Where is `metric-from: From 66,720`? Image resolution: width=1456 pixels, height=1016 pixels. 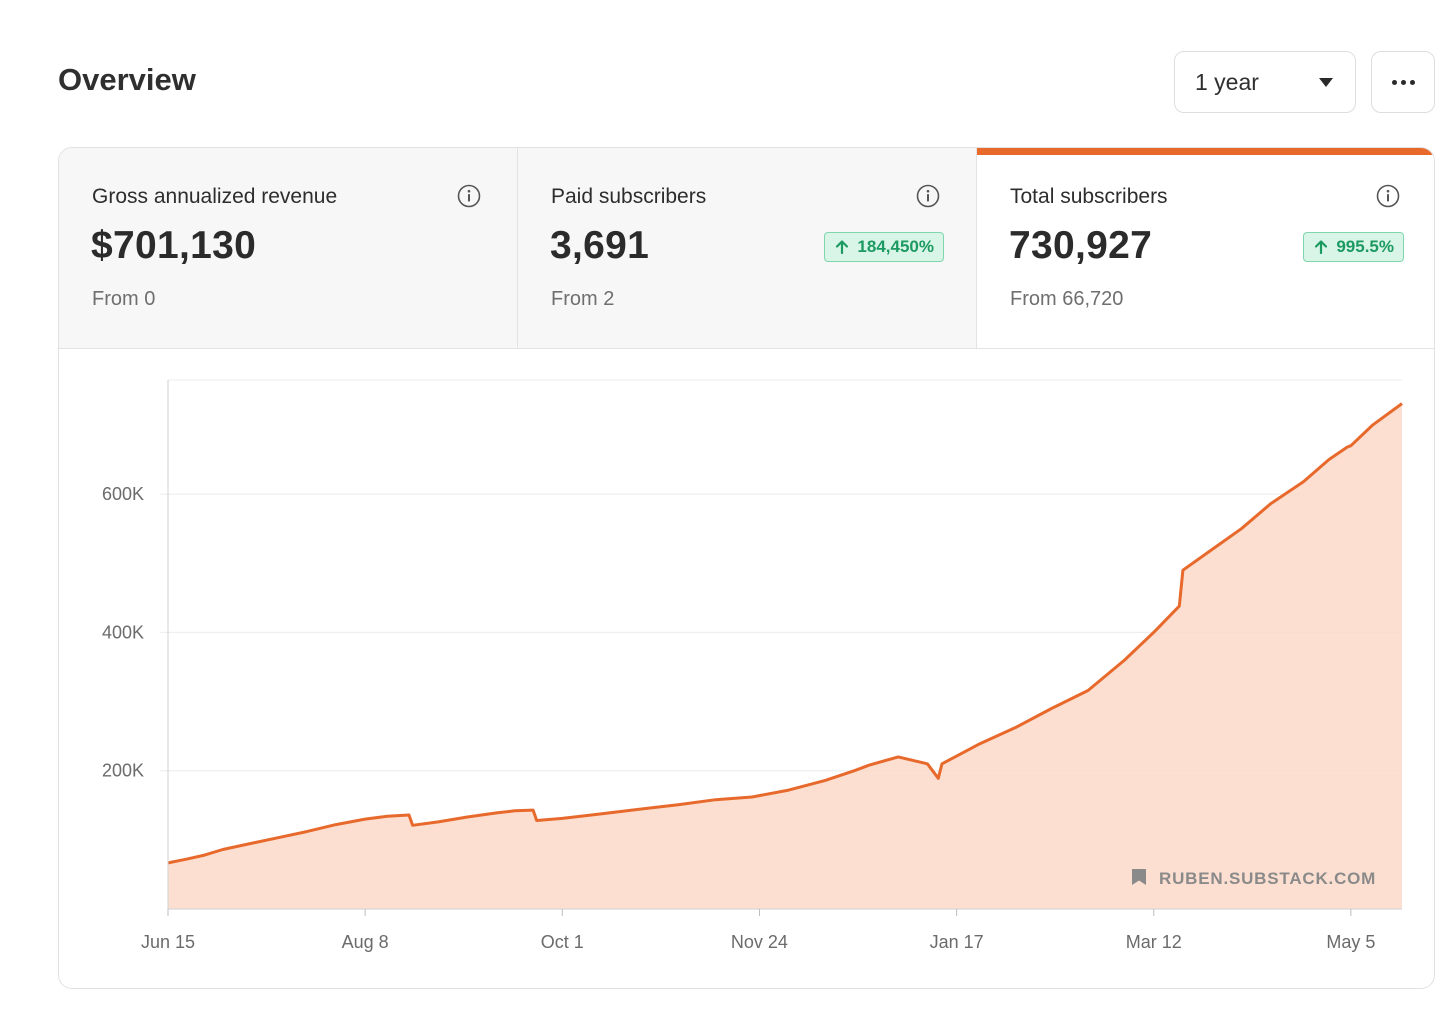
metric-from: From 66,720 is located at coordinates (1067, 299).